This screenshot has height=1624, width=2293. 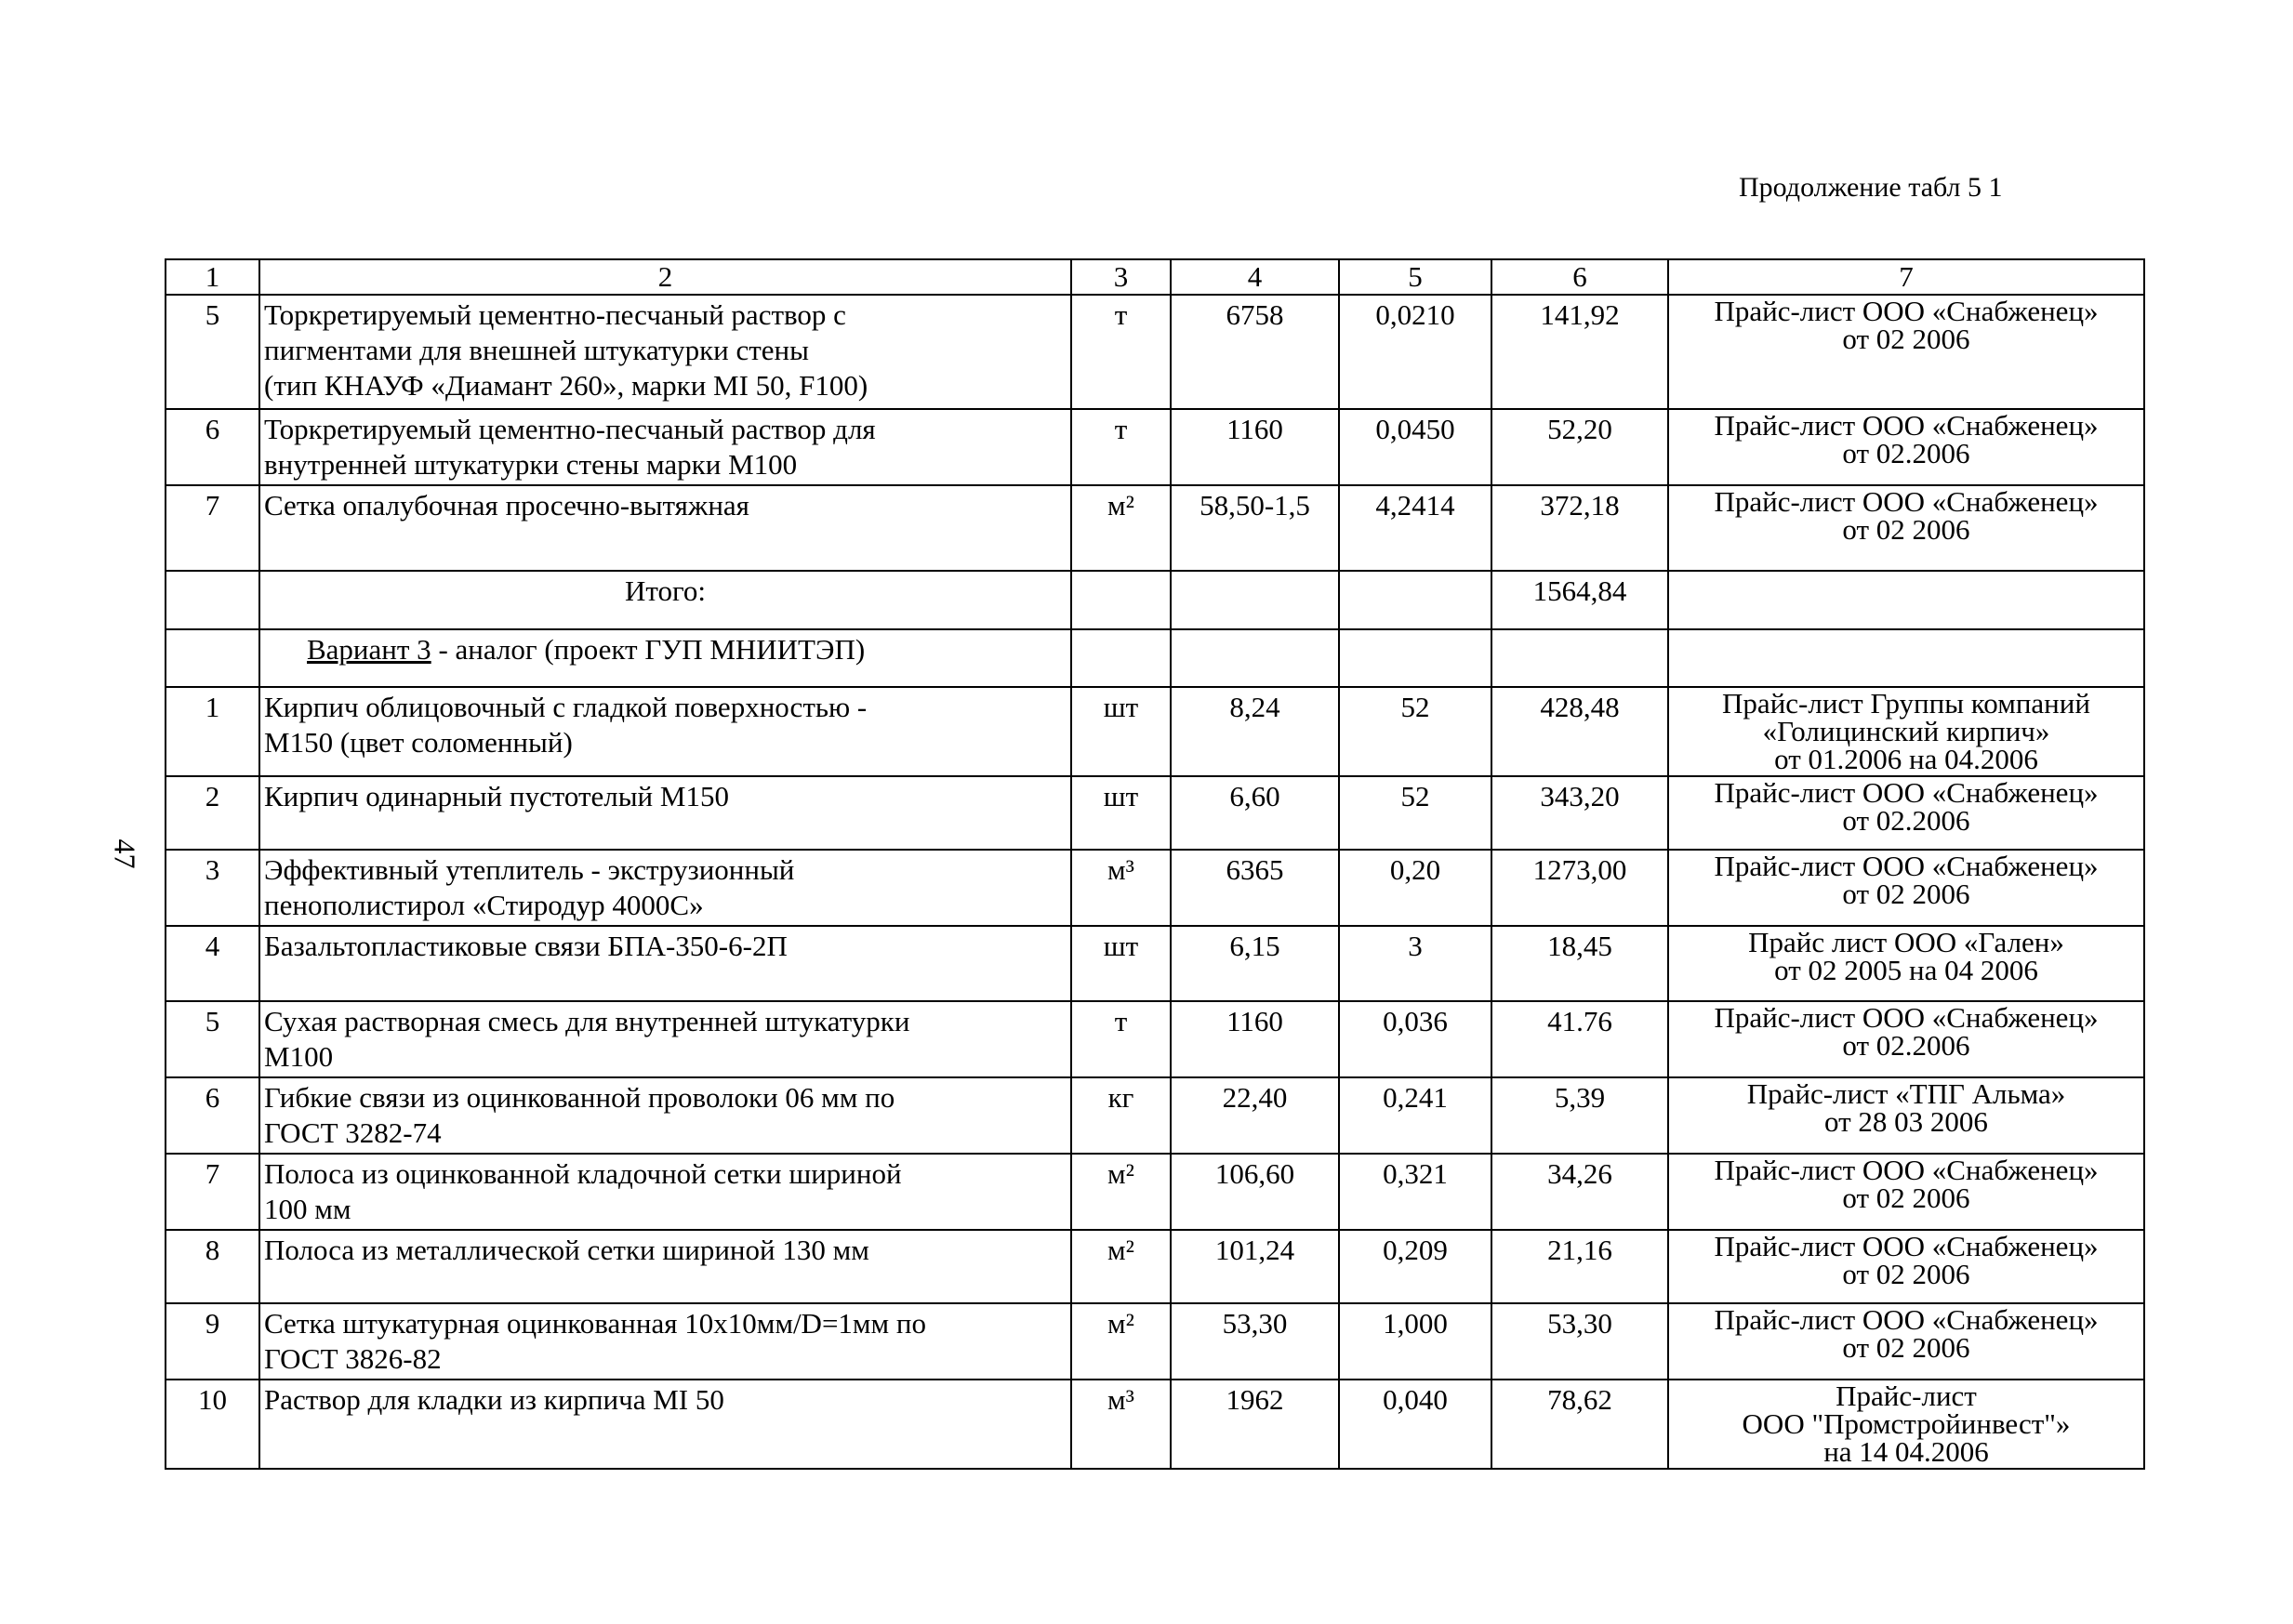 What do you see at coordinates (212, 1341) in the screenshot?
I see `row-number: 9` at bounding box center [212, 1341].